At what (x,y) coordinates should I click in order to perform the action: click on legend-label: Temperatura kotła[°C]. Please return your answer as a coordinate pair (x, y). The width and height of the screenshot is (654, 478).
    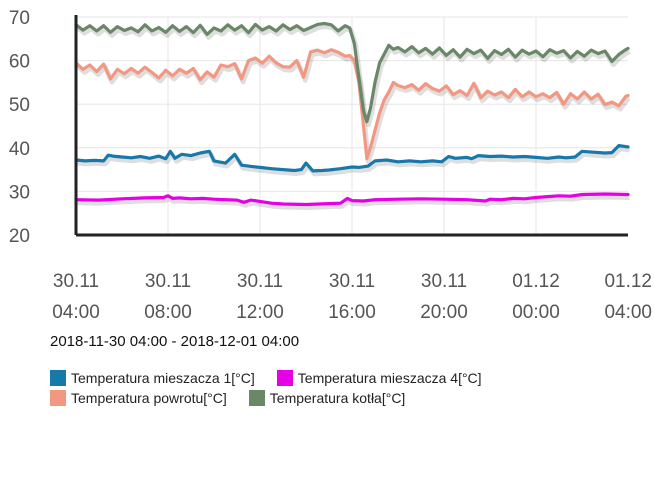
    Looking at the image, I should click on (337, 398).